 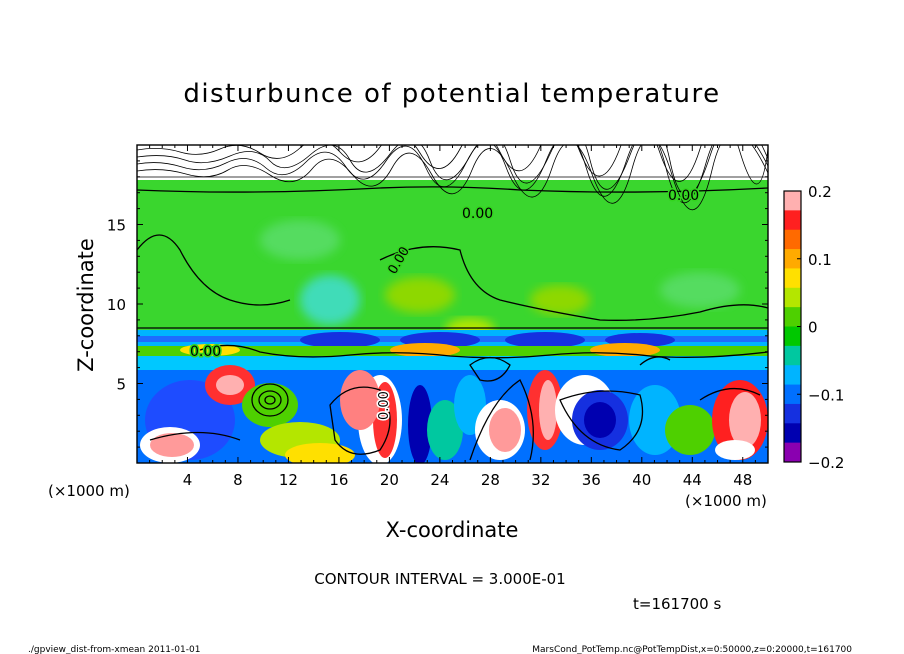 I want to click on colorbar-tick-label: −0.1, so click(x=826, y=395).